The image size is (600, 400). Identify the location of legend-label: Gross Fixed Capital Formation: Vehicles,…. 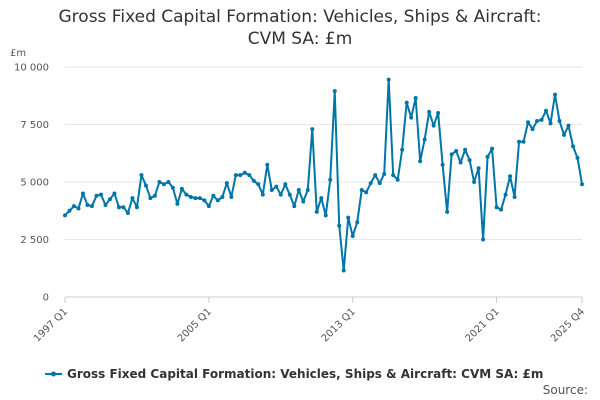
(305, 374).